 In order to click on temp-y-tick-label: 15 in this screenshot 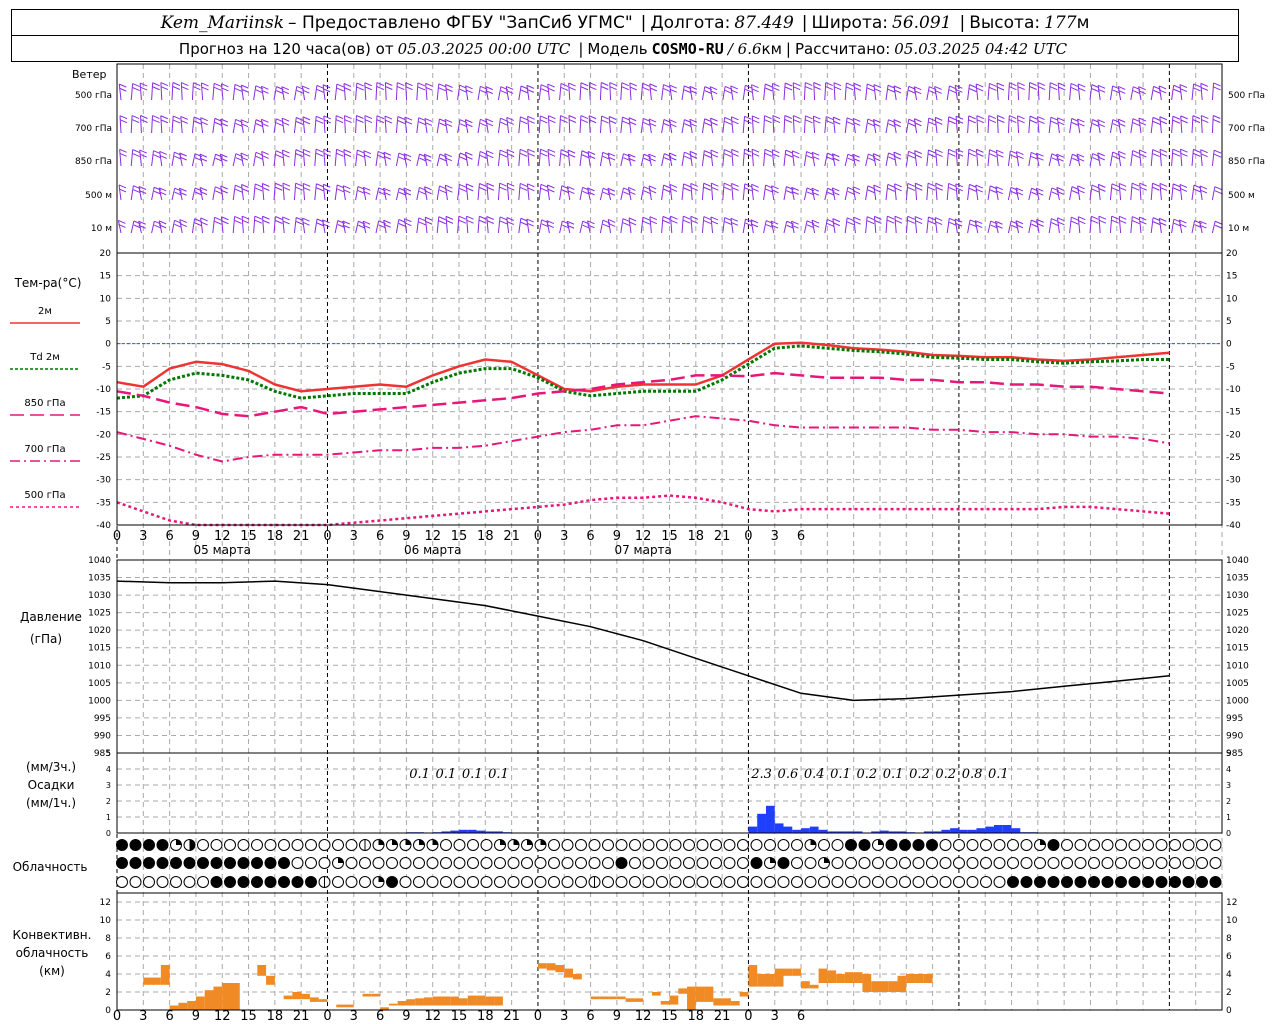, I will do `click(105, 277)`.